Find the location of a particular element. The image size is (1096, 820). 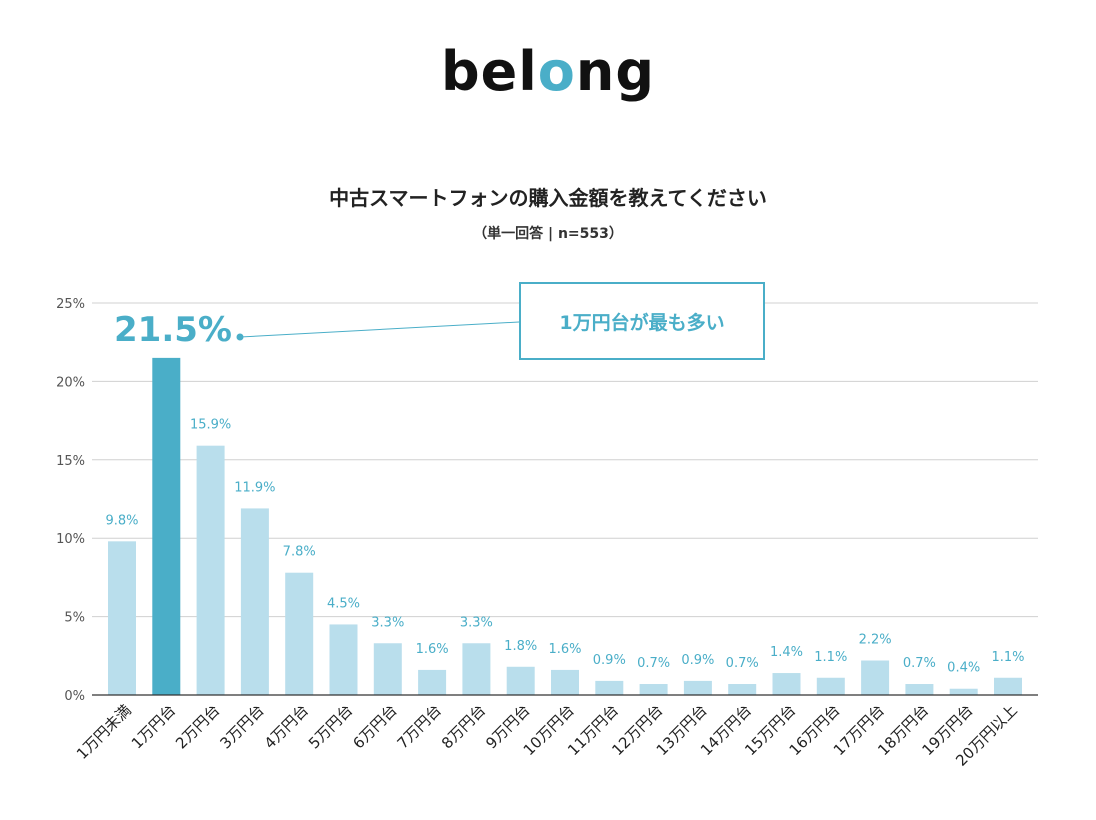

y-tick-label: 10% is located at coordinates (70, 539).